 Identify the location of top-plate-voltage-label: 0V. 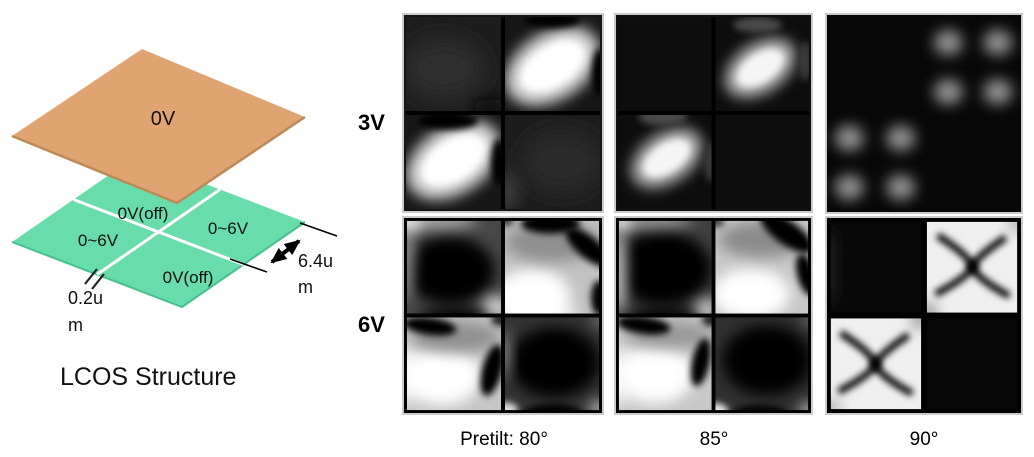
(163, 119).